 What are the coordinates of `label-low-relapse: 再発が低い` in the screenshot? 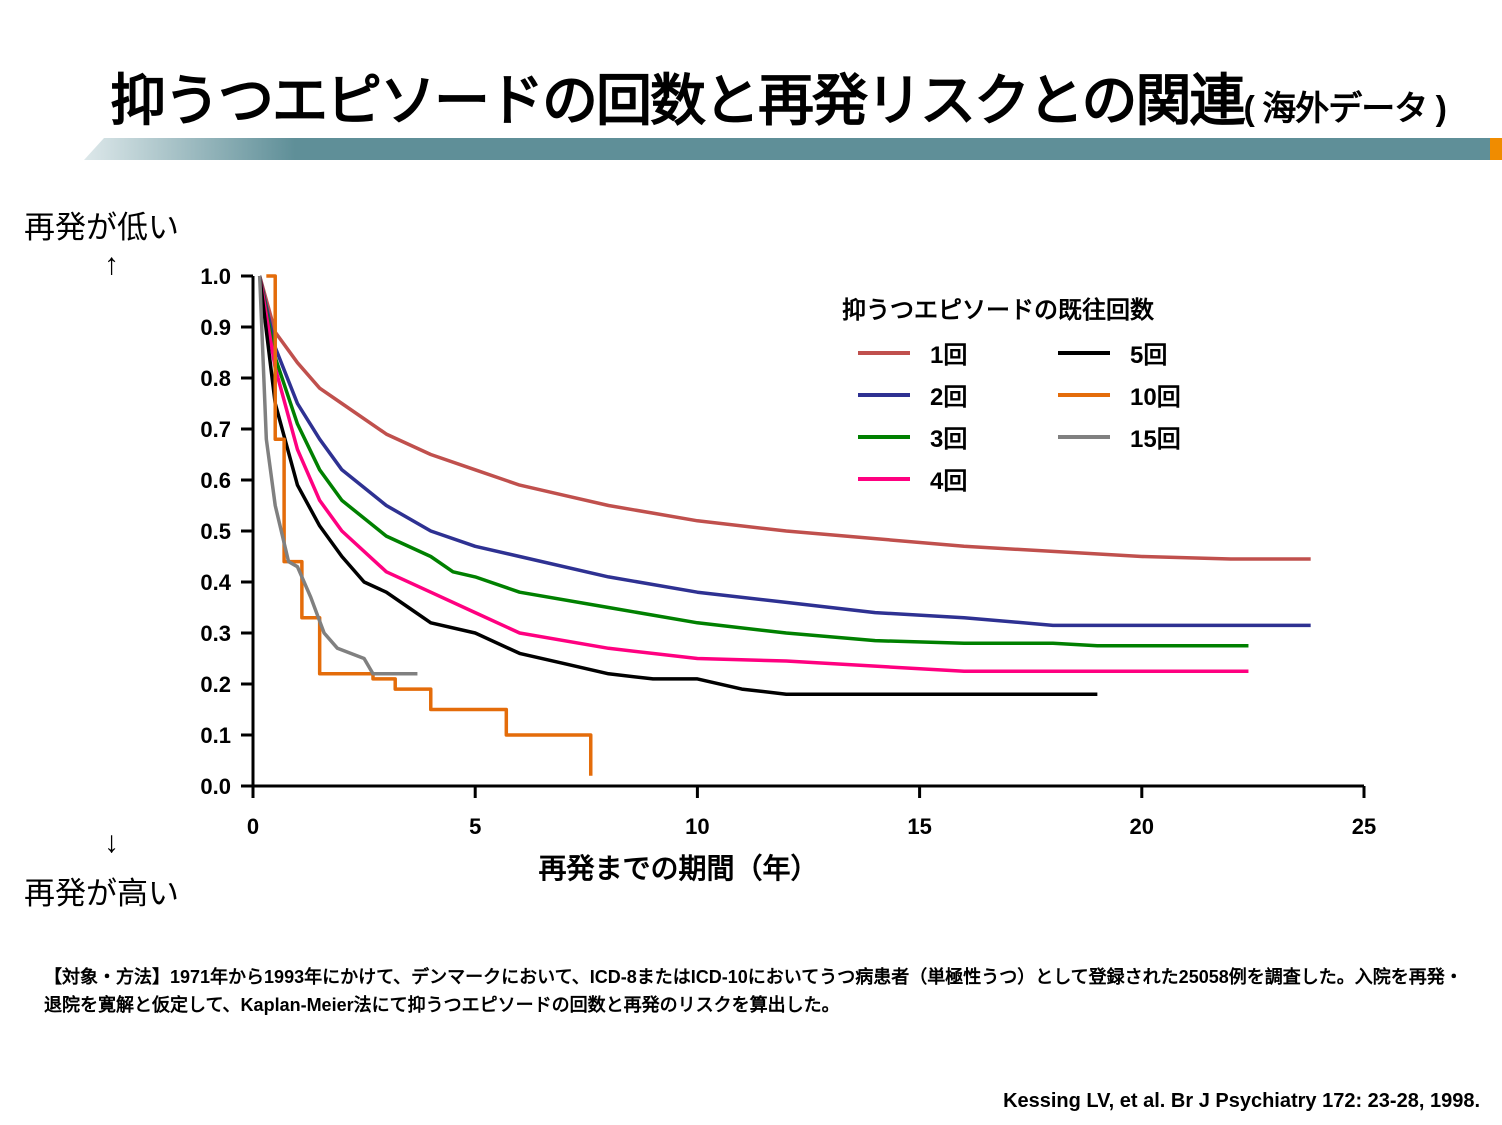 It's located at (101, 227).